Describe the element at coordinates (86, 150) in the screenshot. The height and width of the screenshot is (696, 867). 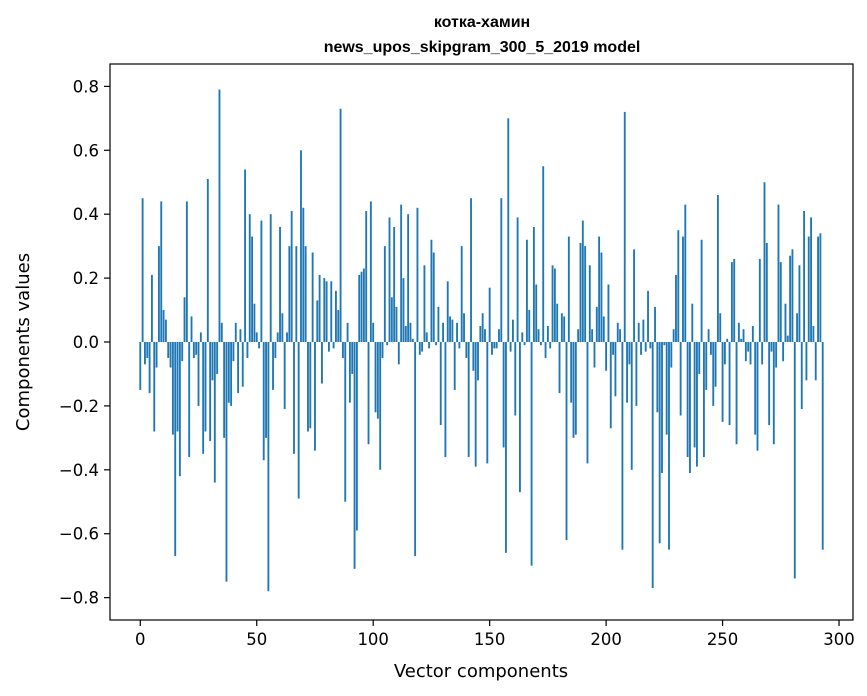
I see `y-tick-label: 0.6` at that location.